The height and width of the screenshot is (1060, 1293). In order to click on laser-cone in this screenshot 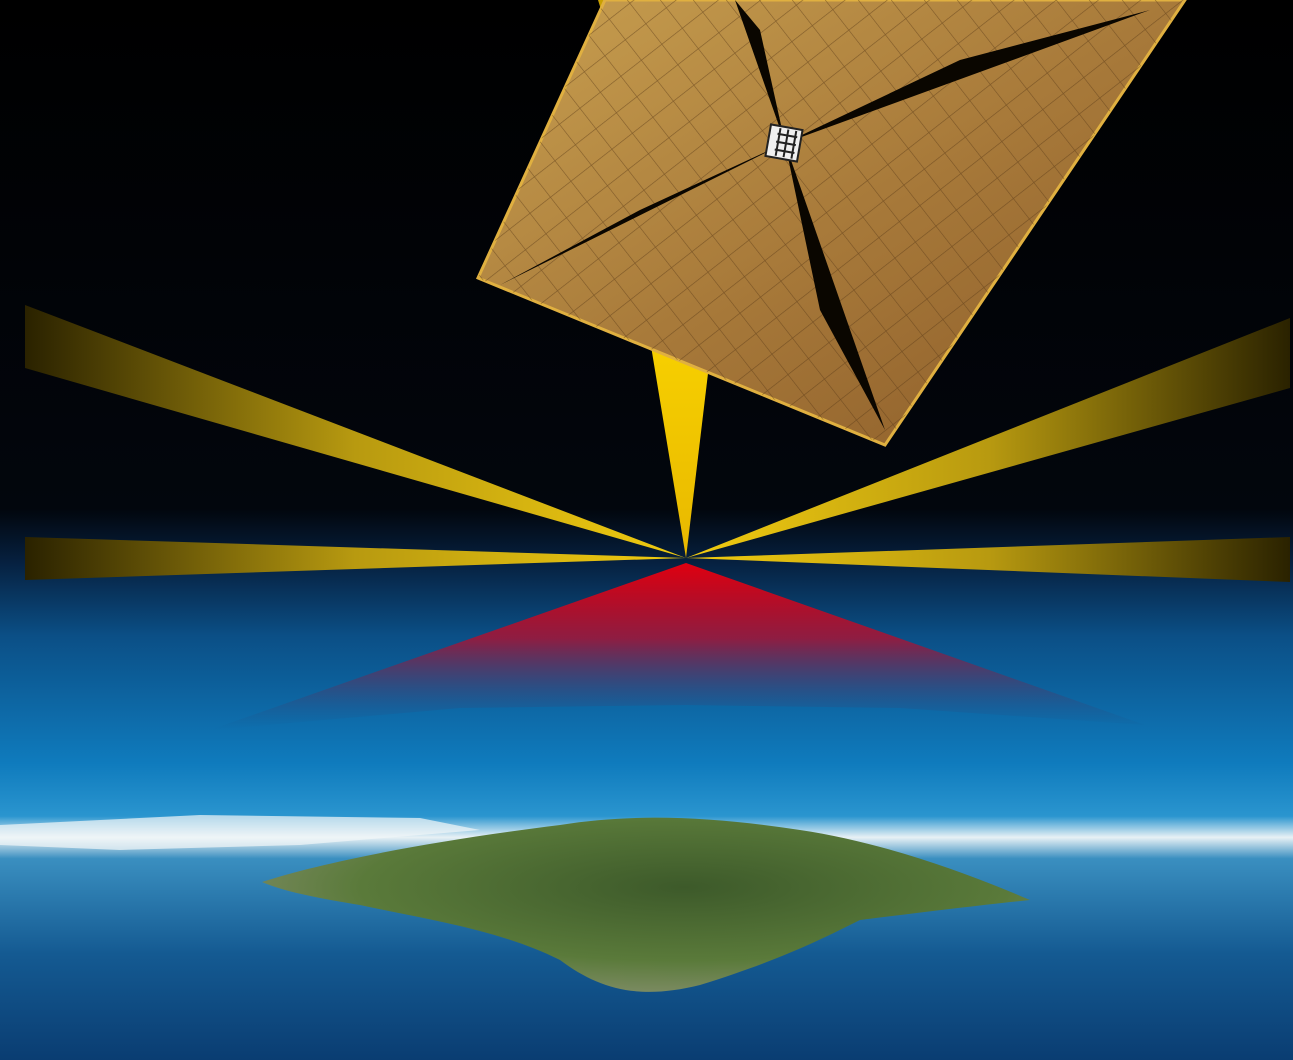, I will do `click(677, 646)`.